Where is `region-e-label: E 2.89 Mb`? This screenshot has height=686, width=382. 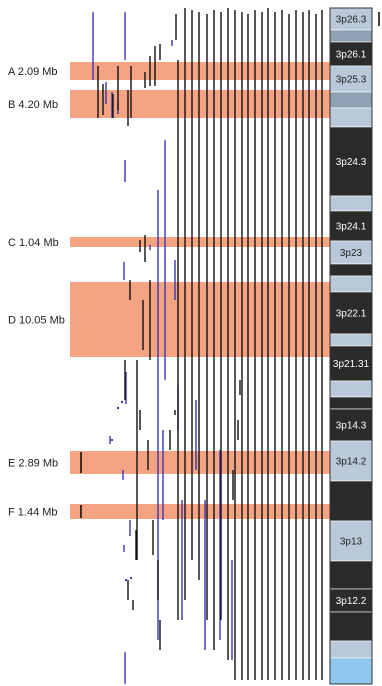 region-e-label: E 2.89 Mb is located at coordinates (33, 464).